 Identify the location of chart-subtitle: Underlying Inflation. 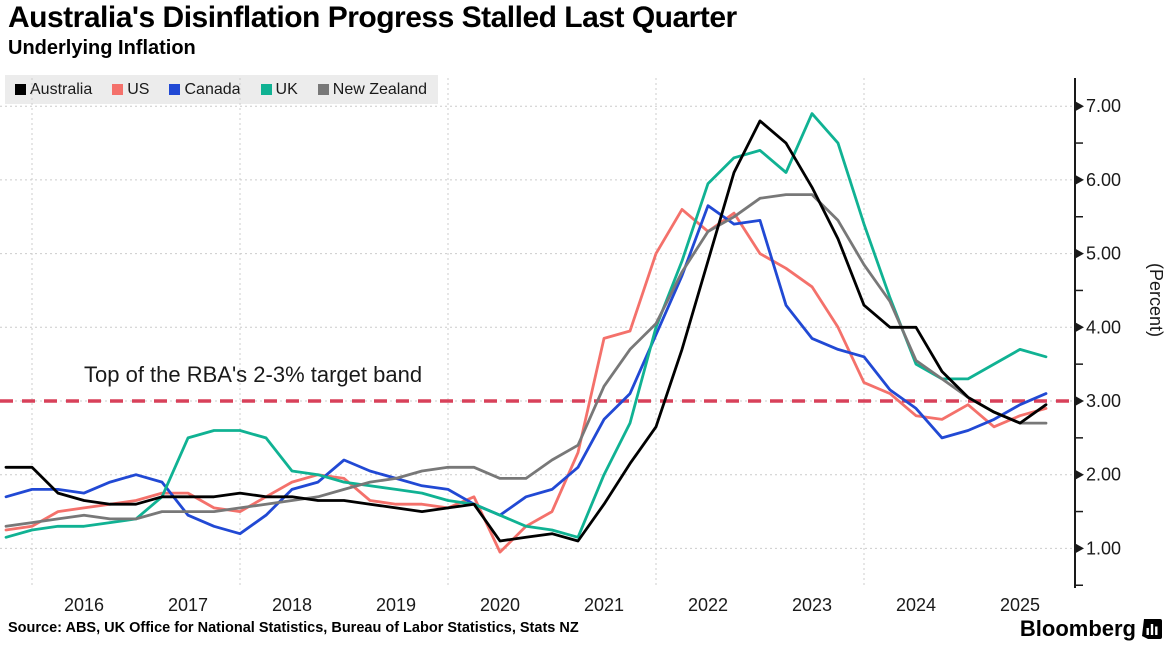
(102, 48).